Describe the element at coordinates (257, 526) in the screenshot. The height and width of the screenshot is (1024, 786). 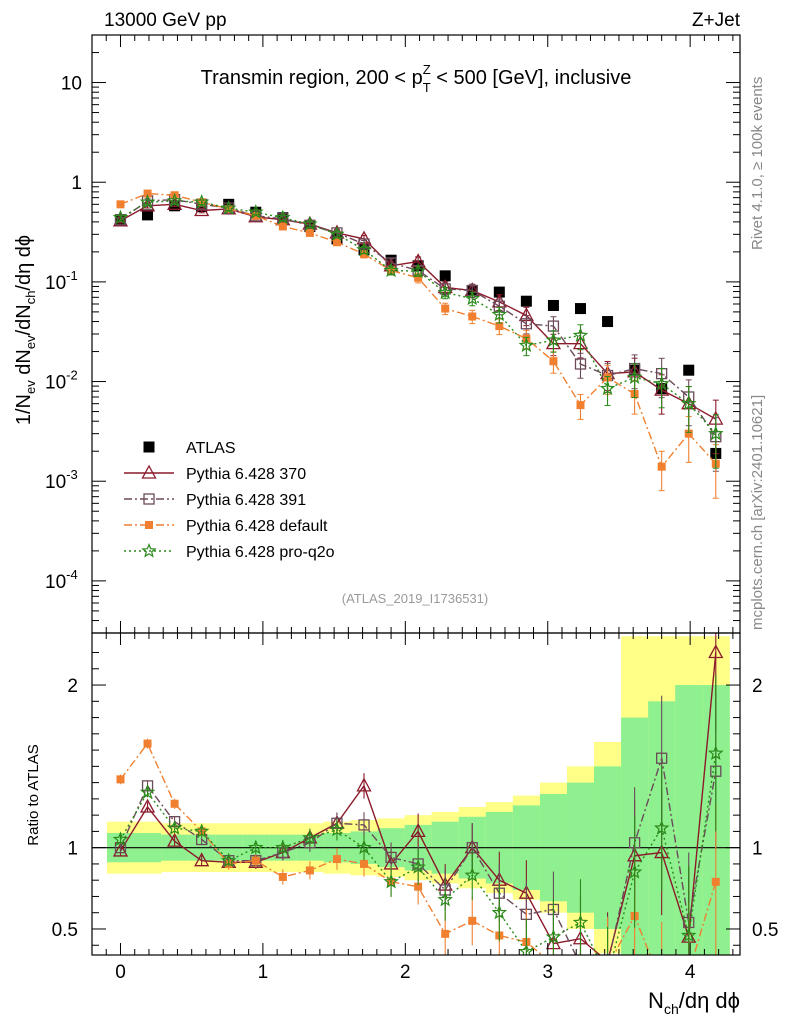
I see `legend-label: Pythia 6.428 default` at that location.